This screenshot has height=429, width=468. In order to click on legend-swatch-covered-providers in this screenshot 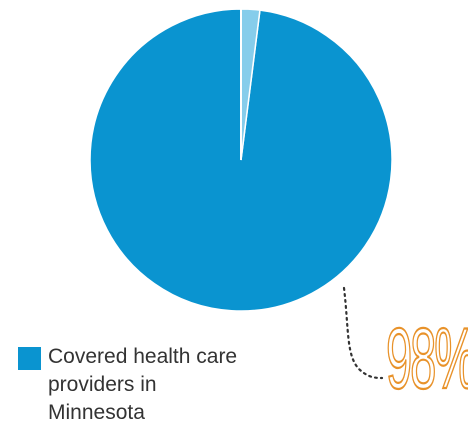, I will do `click(29, 358)`.